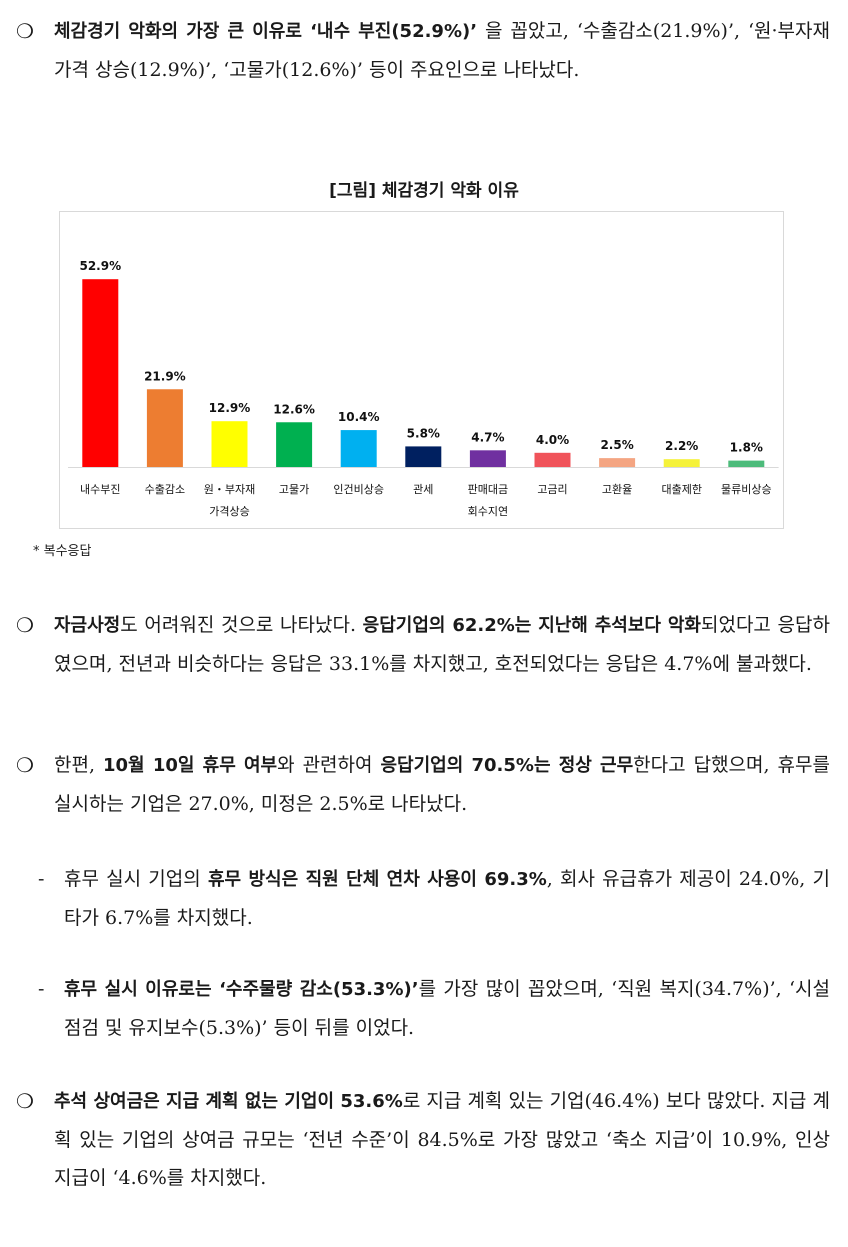 The height and width of the screenshot is (1247, 848). Describe the element at coordinates (329, 765) in the screenshot. I see `plain-text: 와 관련하여` at that location.